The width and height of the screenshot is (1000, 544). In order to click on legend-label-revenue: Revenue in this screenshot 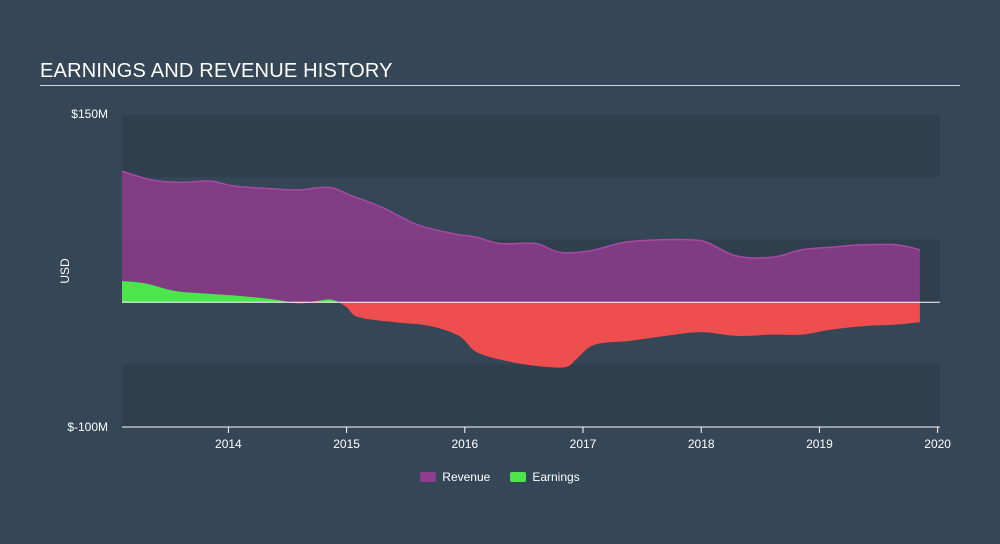, I will do `click(466, 477)`.